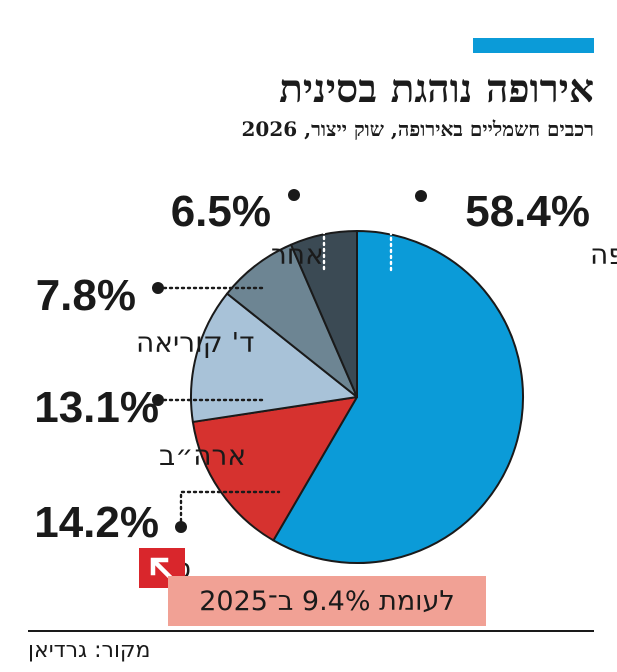  I want to click on value-label-south-korea: 7.8%, so click(86, 295).